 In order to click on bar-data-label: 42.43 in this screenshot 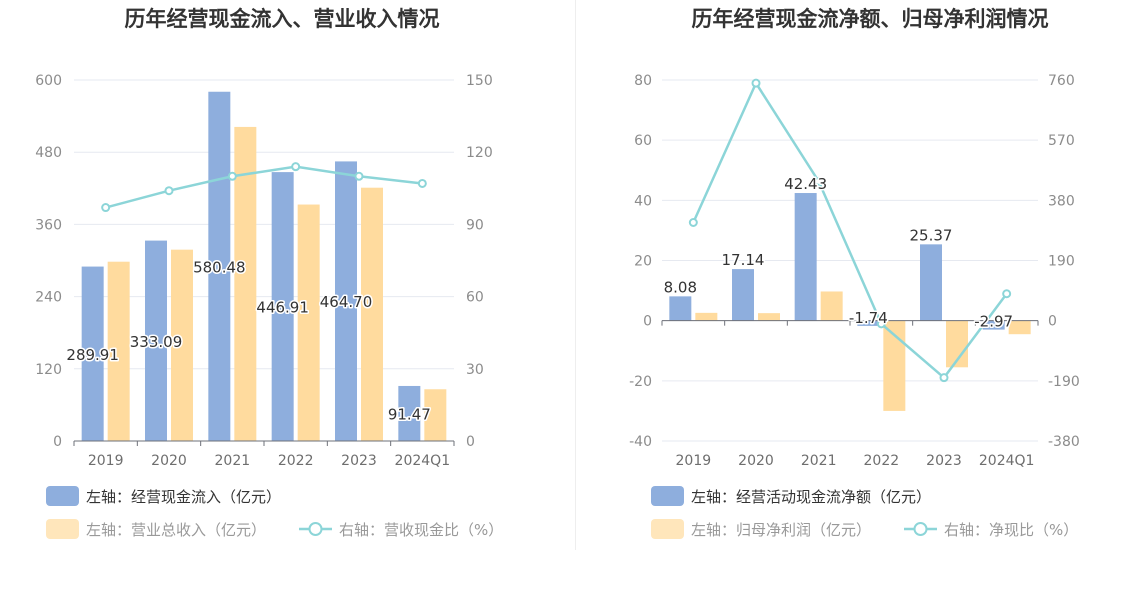, I will do `click(805, 184)`.